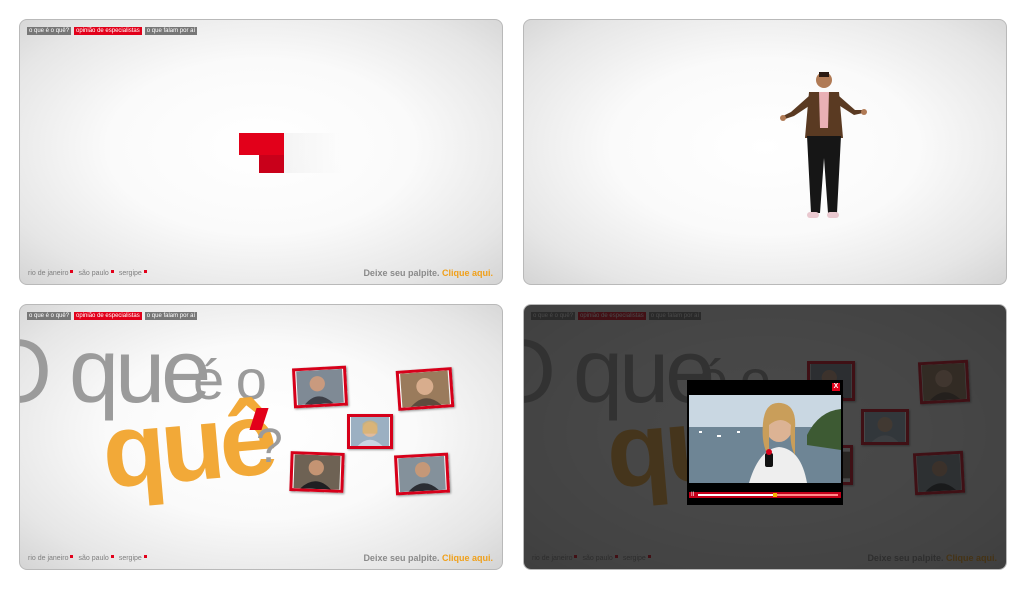 The height and width of the screenshot is (590, 1024). I want to click on video-player: X II, so click(765, 442).